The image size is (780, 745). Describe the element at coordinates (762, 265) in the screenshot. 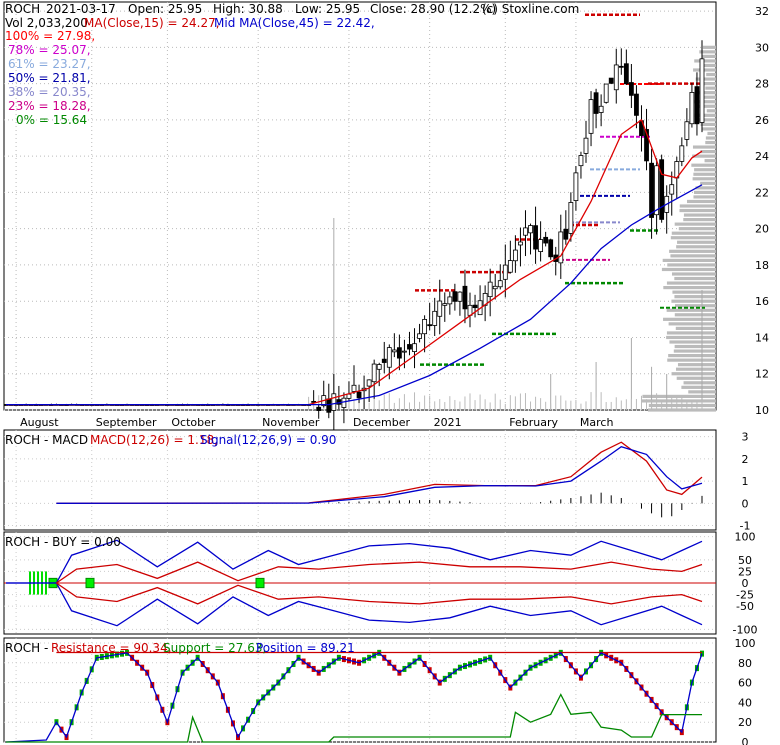

I see `price-y-tick: 18` at that location.